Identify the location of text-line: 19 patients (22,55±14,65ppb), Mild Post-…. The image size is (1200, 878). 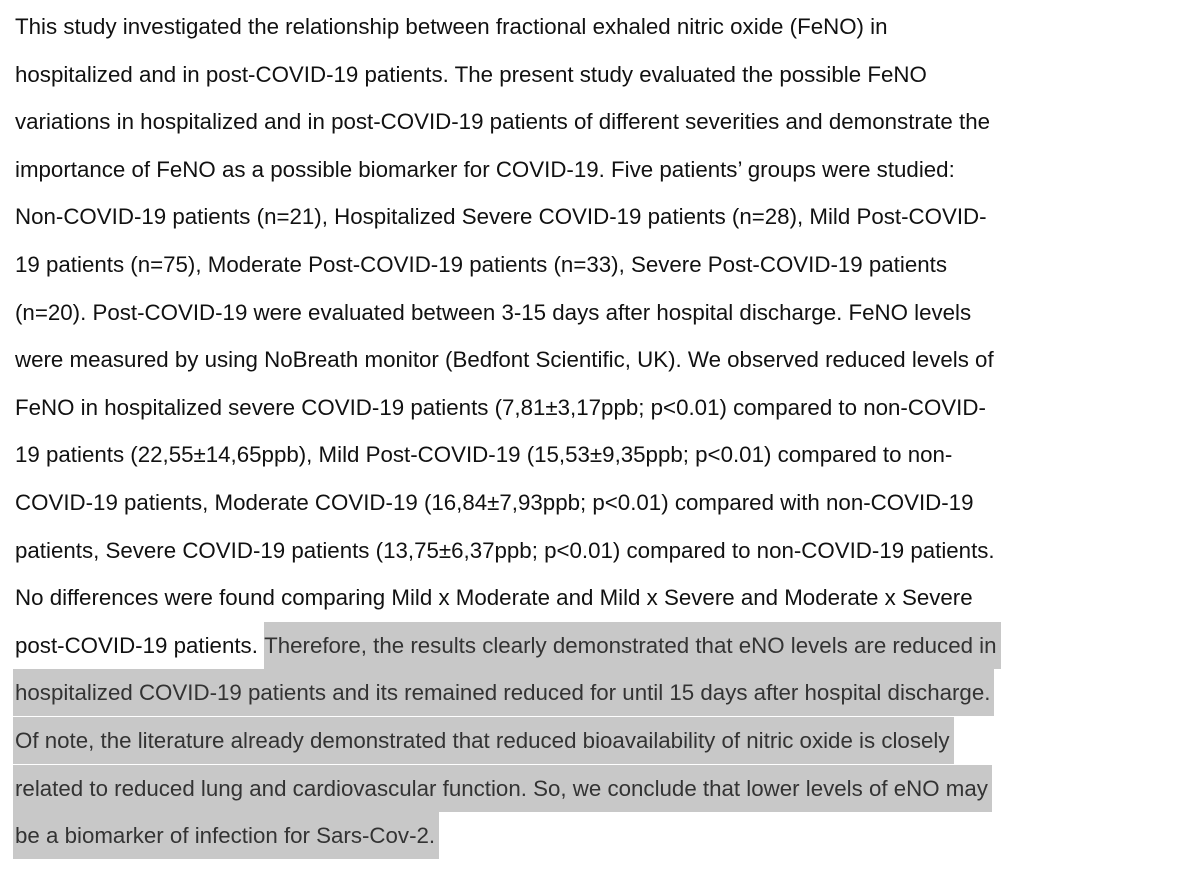
(508, 455).